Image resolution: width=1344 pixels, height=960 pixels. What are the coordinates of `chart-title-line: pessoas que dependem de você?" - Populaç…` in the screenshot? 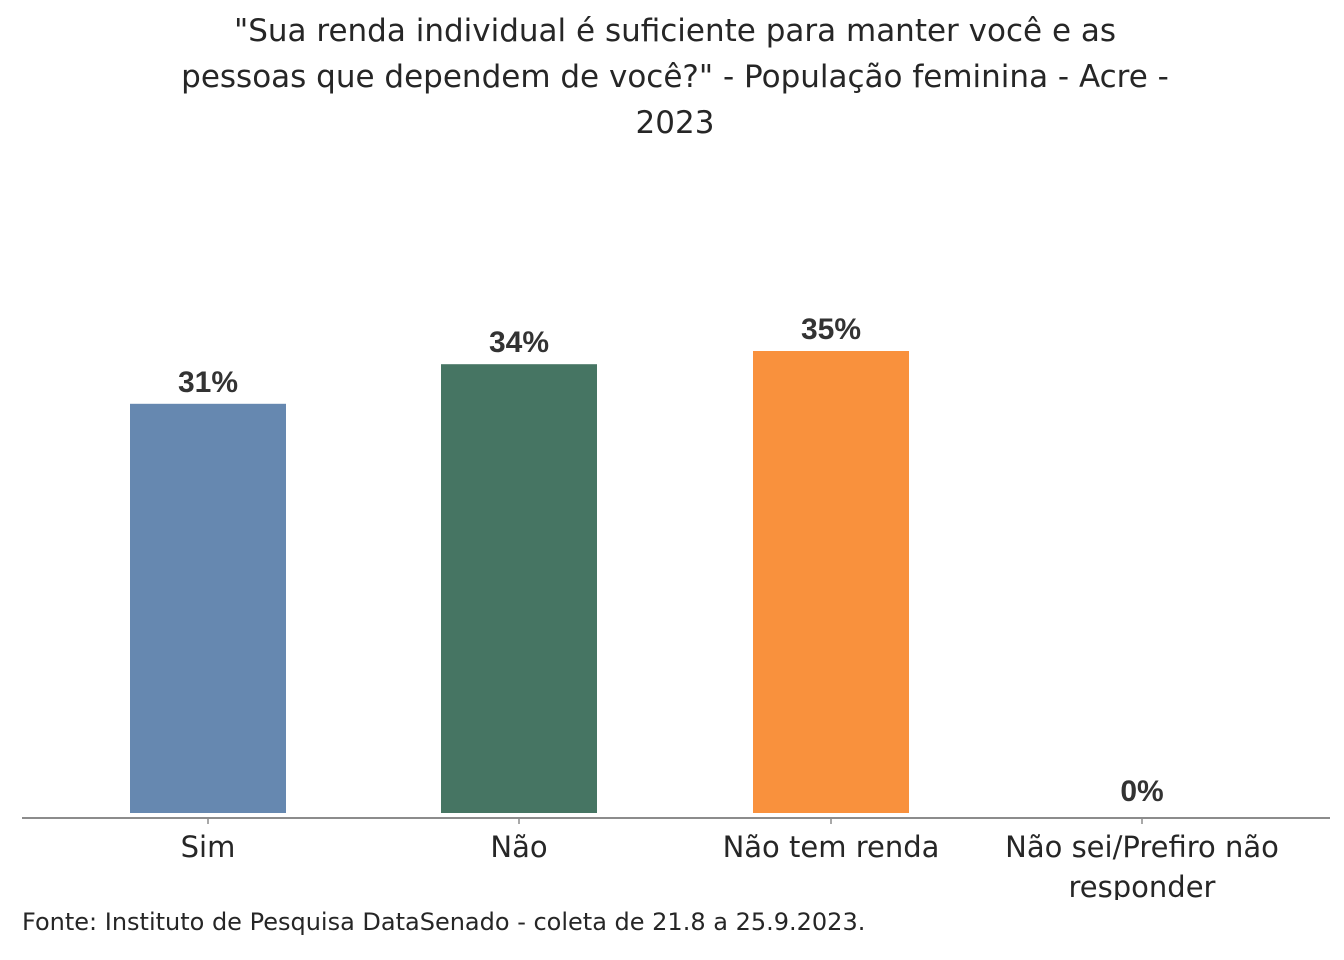 It's located at (675, 77).